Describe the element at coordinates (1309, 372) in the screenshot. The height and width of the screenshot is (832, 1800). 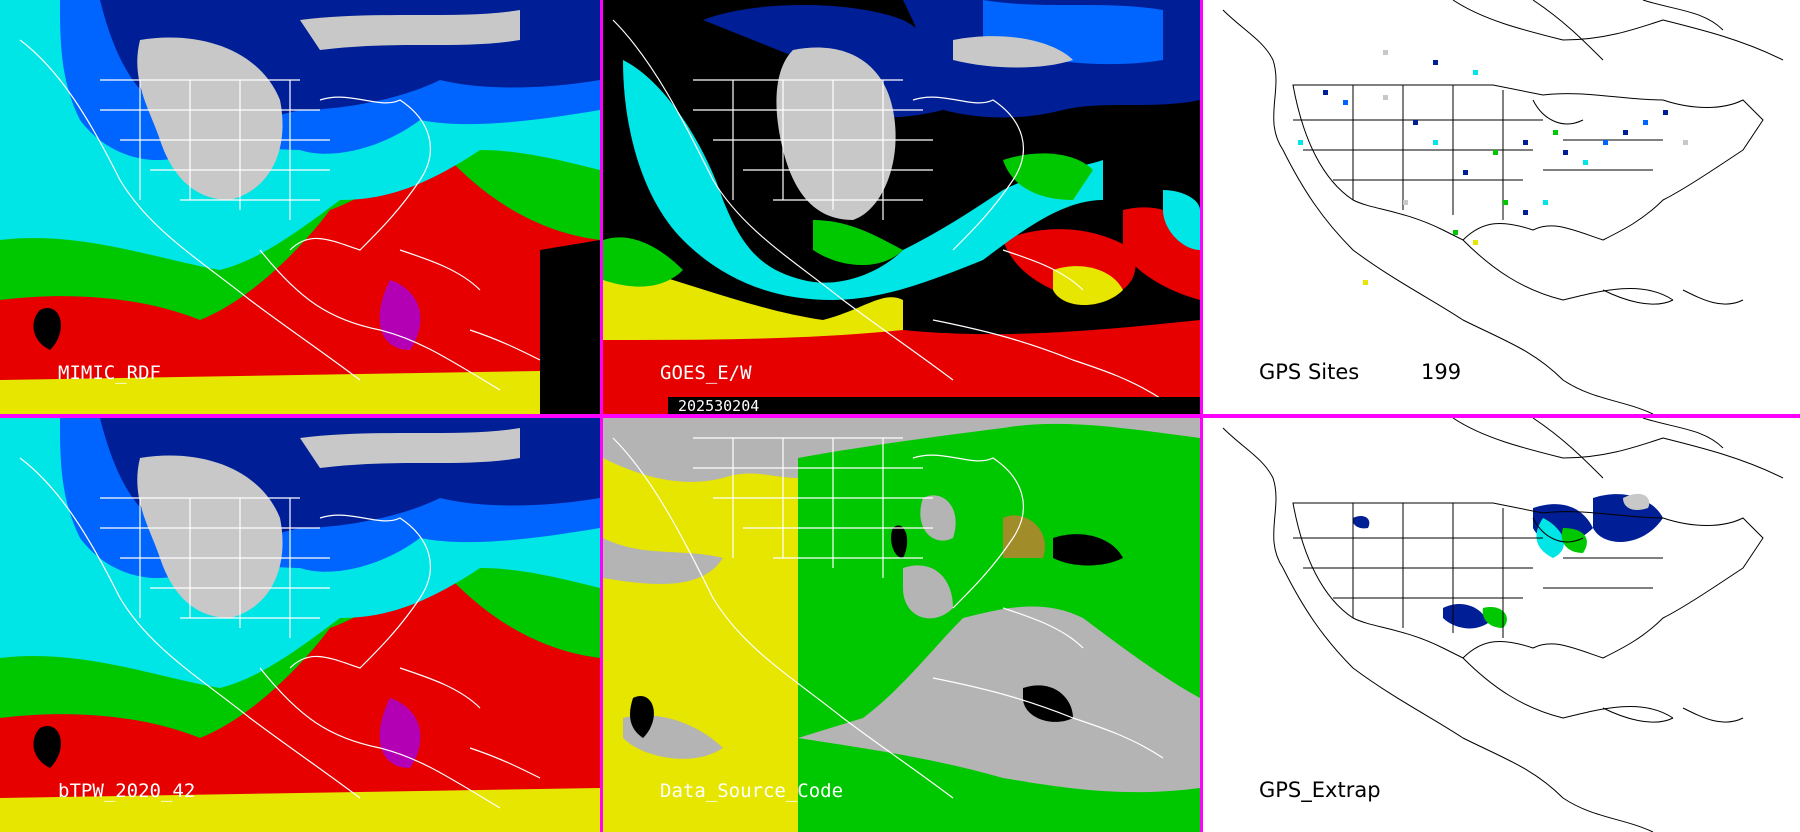
I see `gps-sites-label: GPS Sites` at that location.